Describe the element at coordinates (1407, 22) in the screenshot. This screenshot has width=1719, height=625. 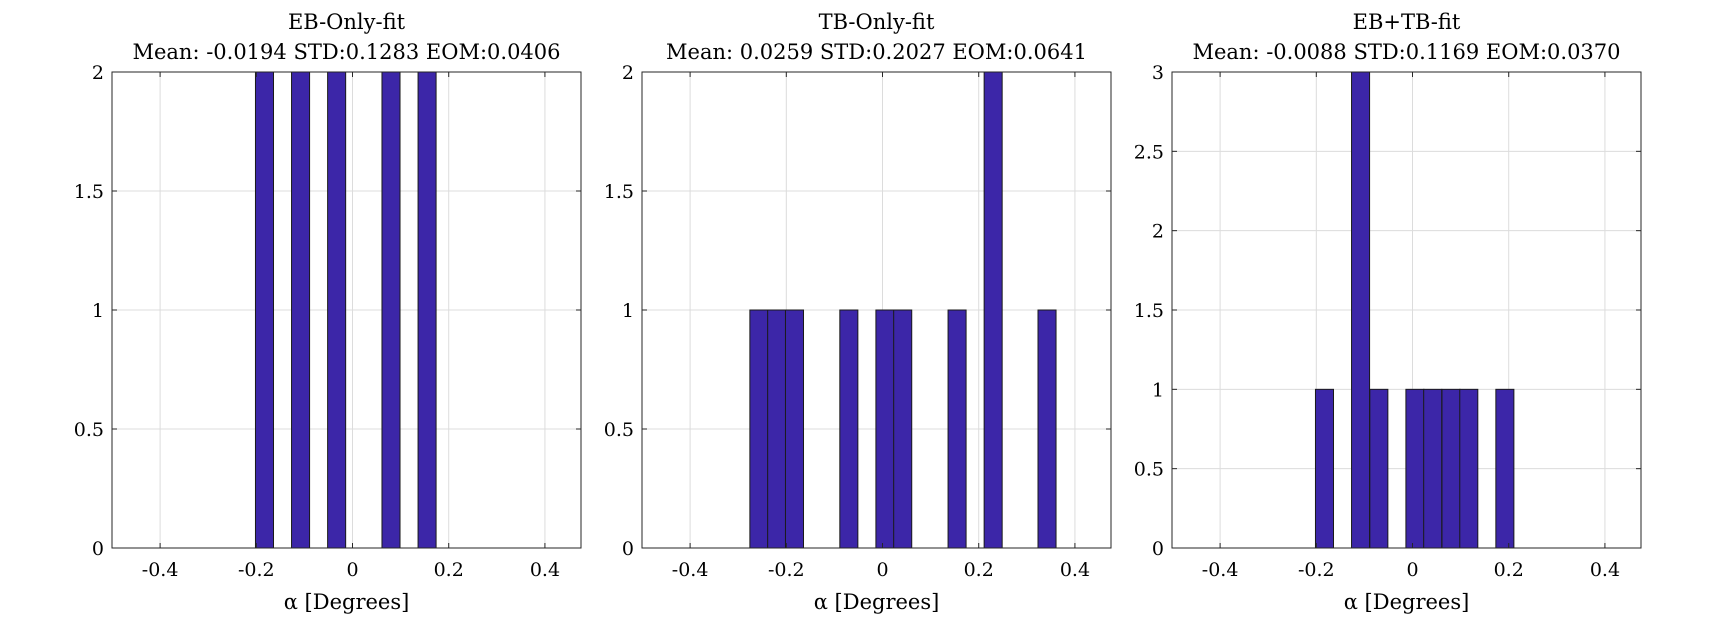
I see `chart-title: EB+TB-fit` at that location.